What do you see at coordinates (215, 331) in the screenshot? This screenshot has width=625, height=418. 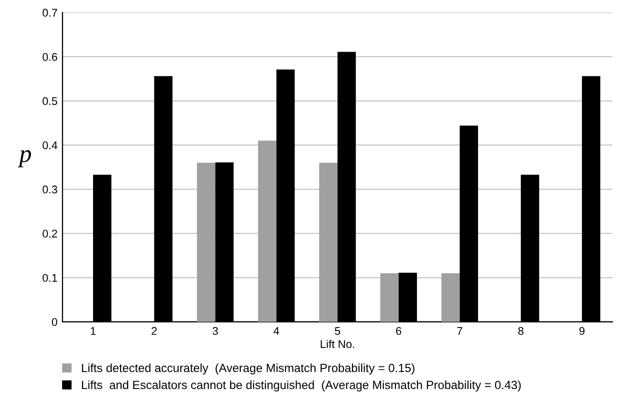 I see `x-tick-label: 3` at bounding box center [215, 331].